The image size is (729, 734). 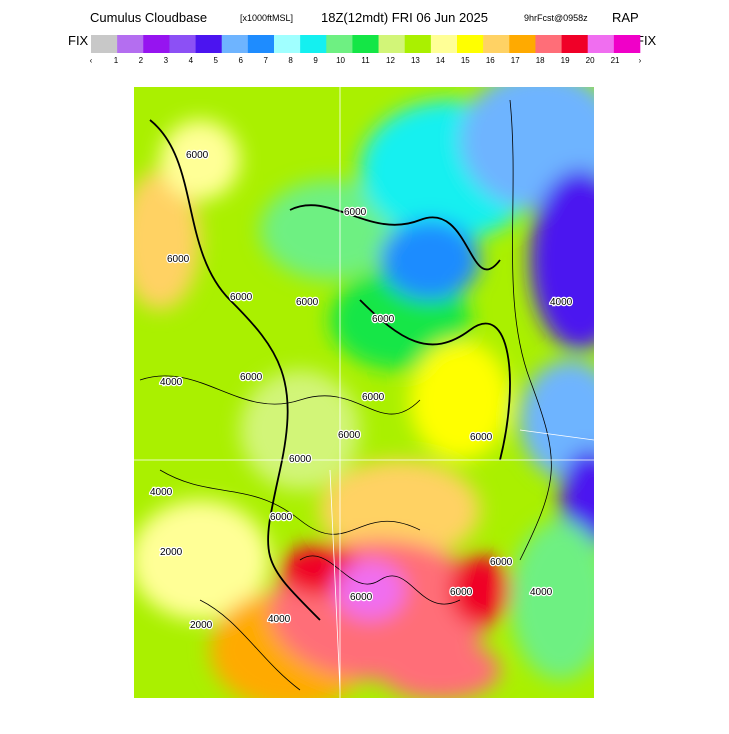 What do you see at coordinates (390, 60) in the screenshot?
I see `colorbar-label: 12` at bounding box center [390, 60].